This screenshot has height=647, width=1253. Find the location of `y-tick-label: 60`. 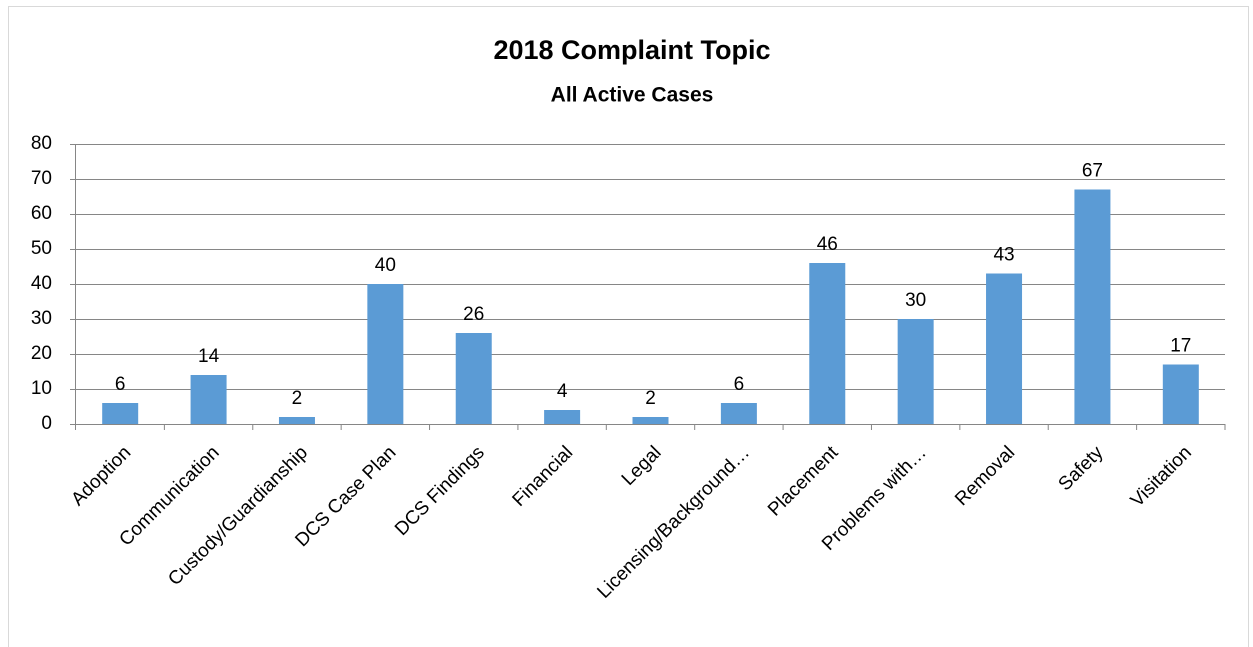

y-tick-label: 60 is located at coordinates (41, 213).